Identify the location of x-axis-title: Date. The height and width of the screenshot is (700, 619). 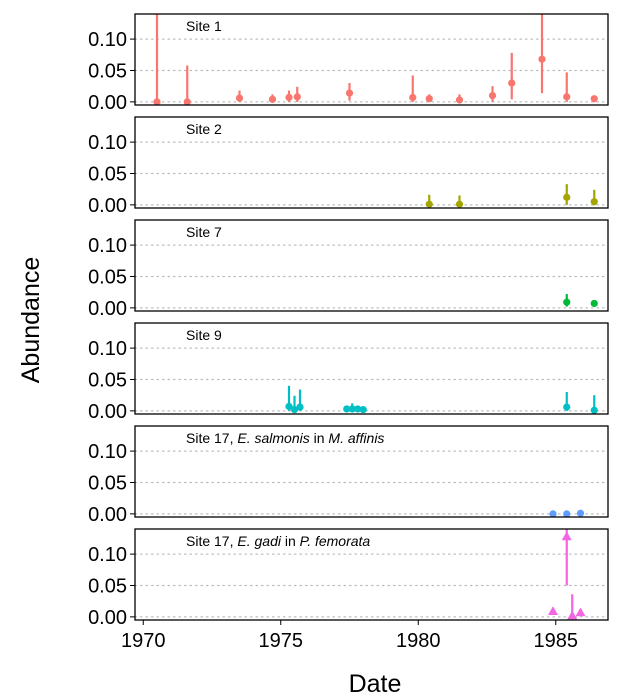
(375, 684).